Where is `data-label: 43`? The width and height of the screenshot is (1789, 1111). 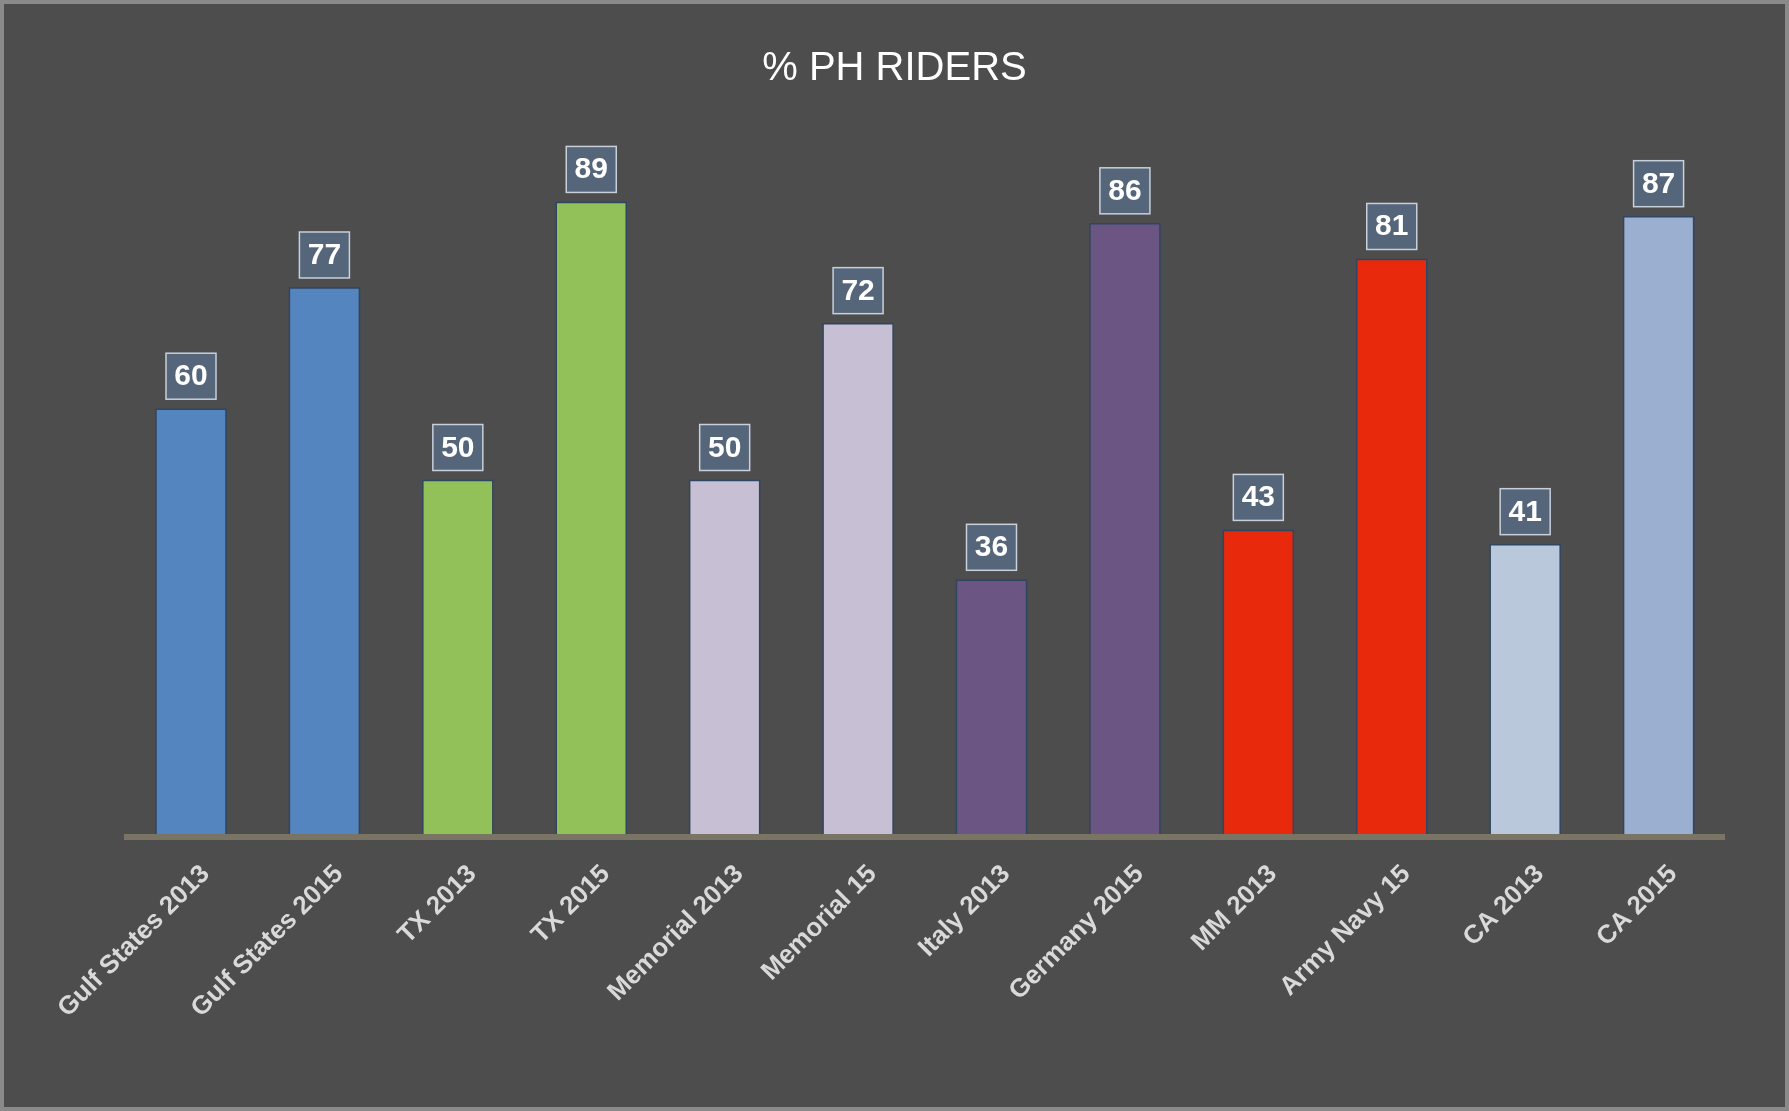
data-label: 43 is located at coordinates (1258, 496).